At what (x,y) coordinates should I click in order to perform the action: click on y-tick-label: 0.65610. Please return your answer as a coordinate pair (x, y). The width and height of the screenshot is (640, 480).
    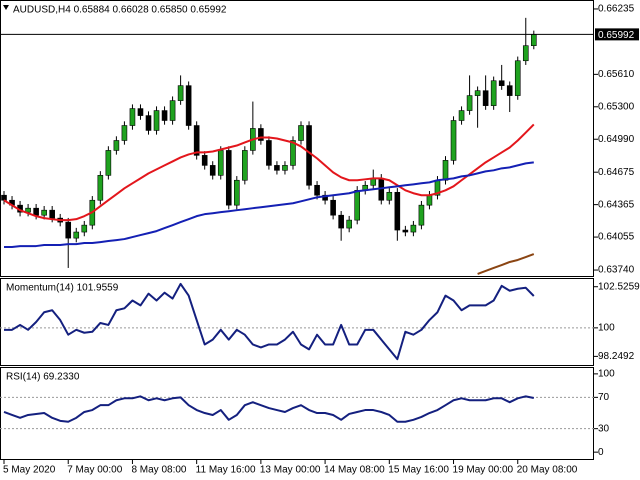
    Looking at the image, I should click on (616, 74).